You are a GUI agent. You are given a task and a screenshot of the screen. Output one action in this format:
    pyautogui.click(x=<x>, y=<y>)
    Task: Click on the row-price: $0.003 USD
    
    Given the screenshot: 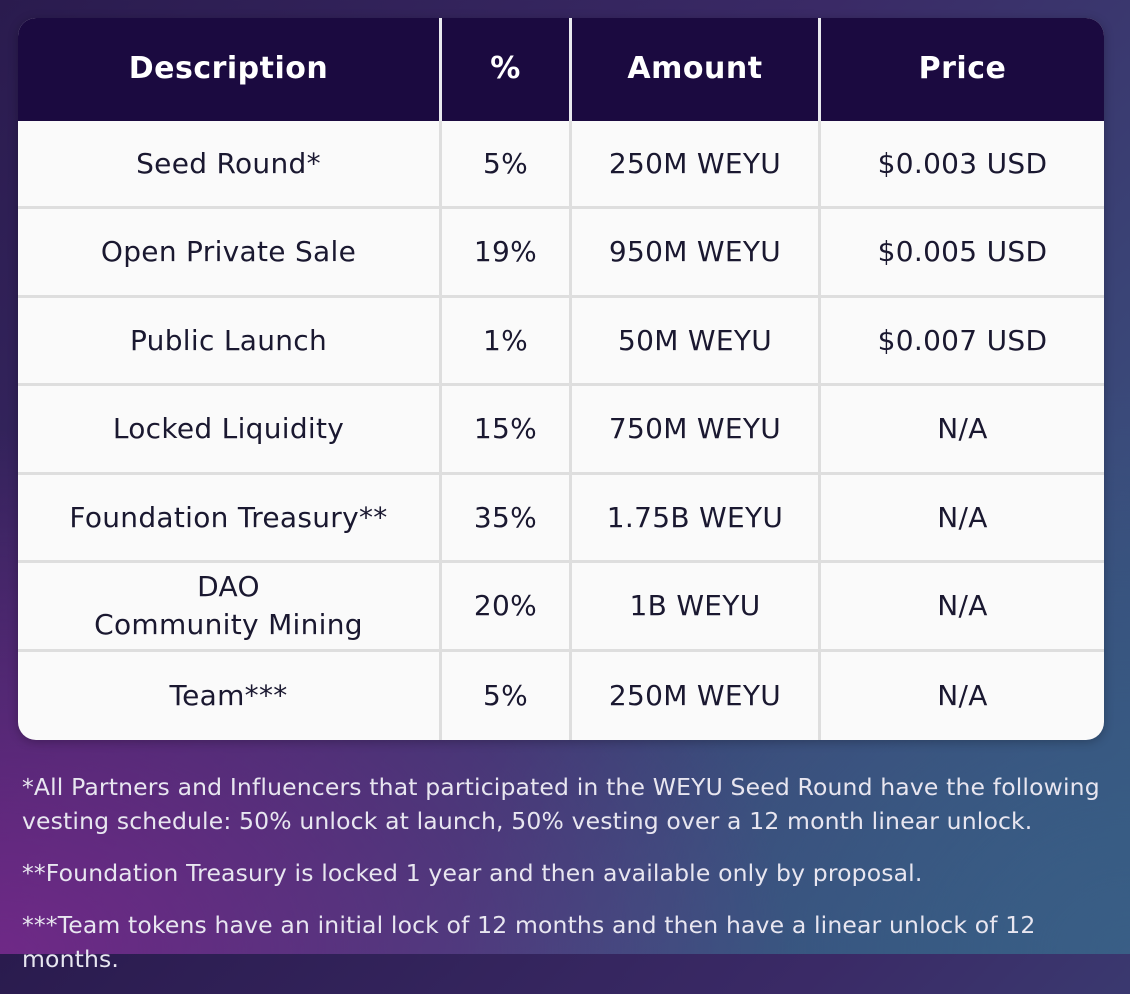 What is the action you would take?
    pyautogui.click(x=962, y=165)
    